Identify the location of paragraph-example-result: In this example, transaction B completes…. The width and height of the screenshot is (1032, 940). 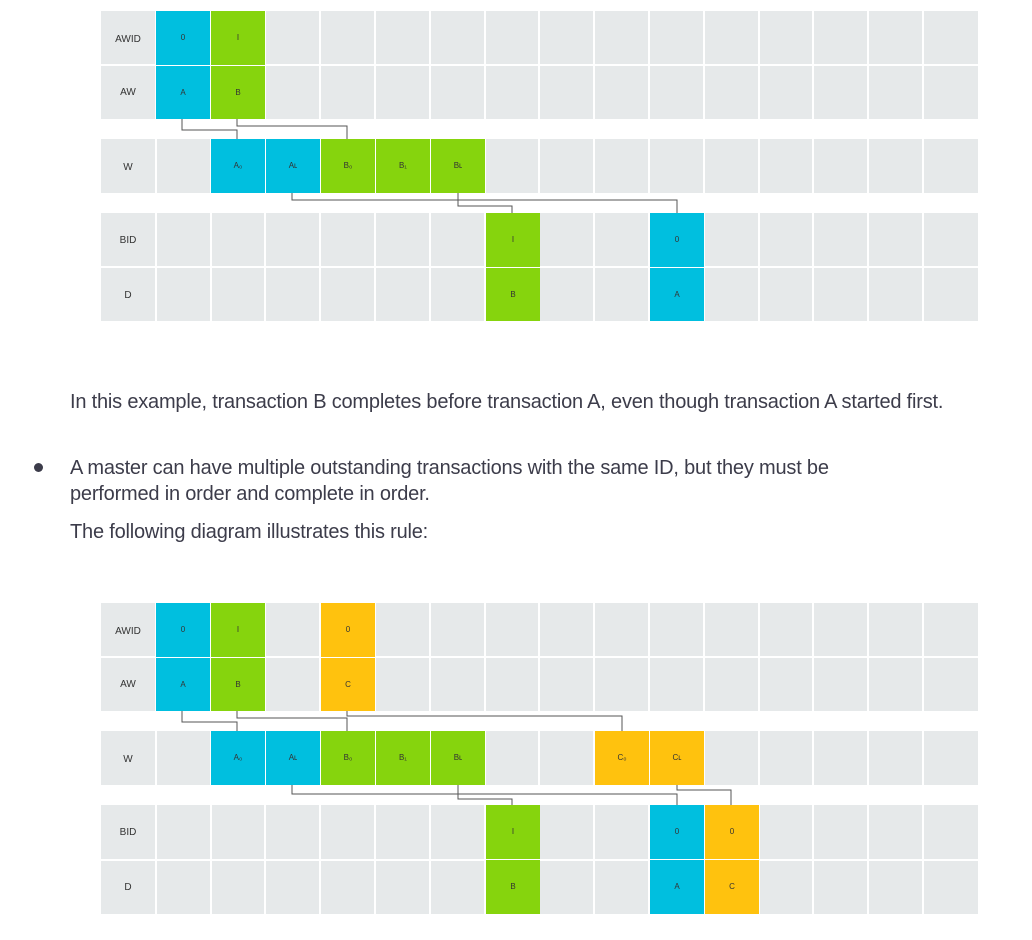
(507, 402).